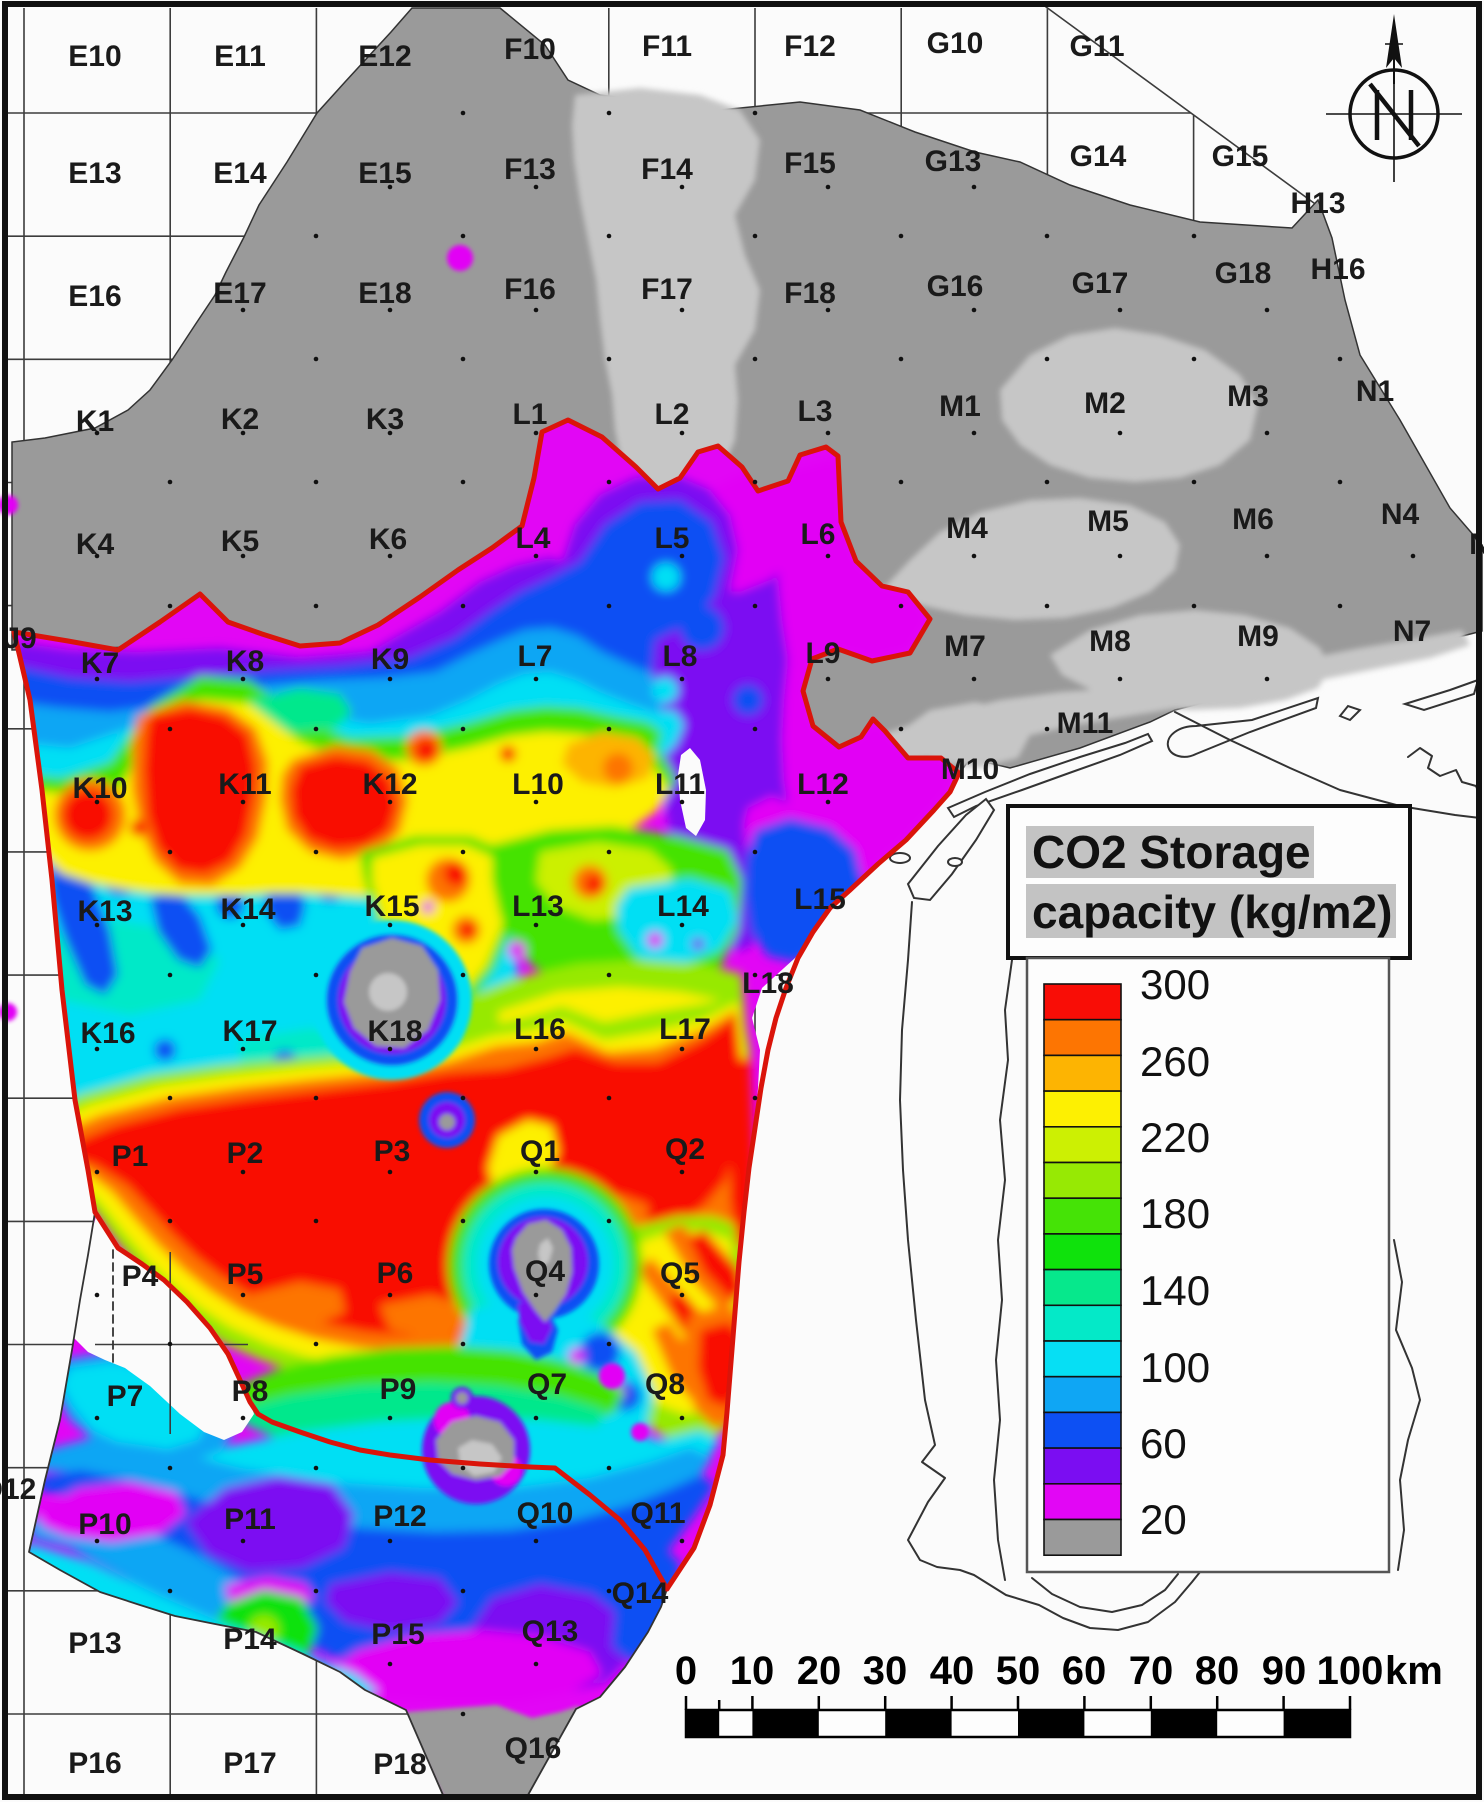 This screenshot has height=1807, width=1484. I want to click on svg-text: P3, so click(392, 1151).